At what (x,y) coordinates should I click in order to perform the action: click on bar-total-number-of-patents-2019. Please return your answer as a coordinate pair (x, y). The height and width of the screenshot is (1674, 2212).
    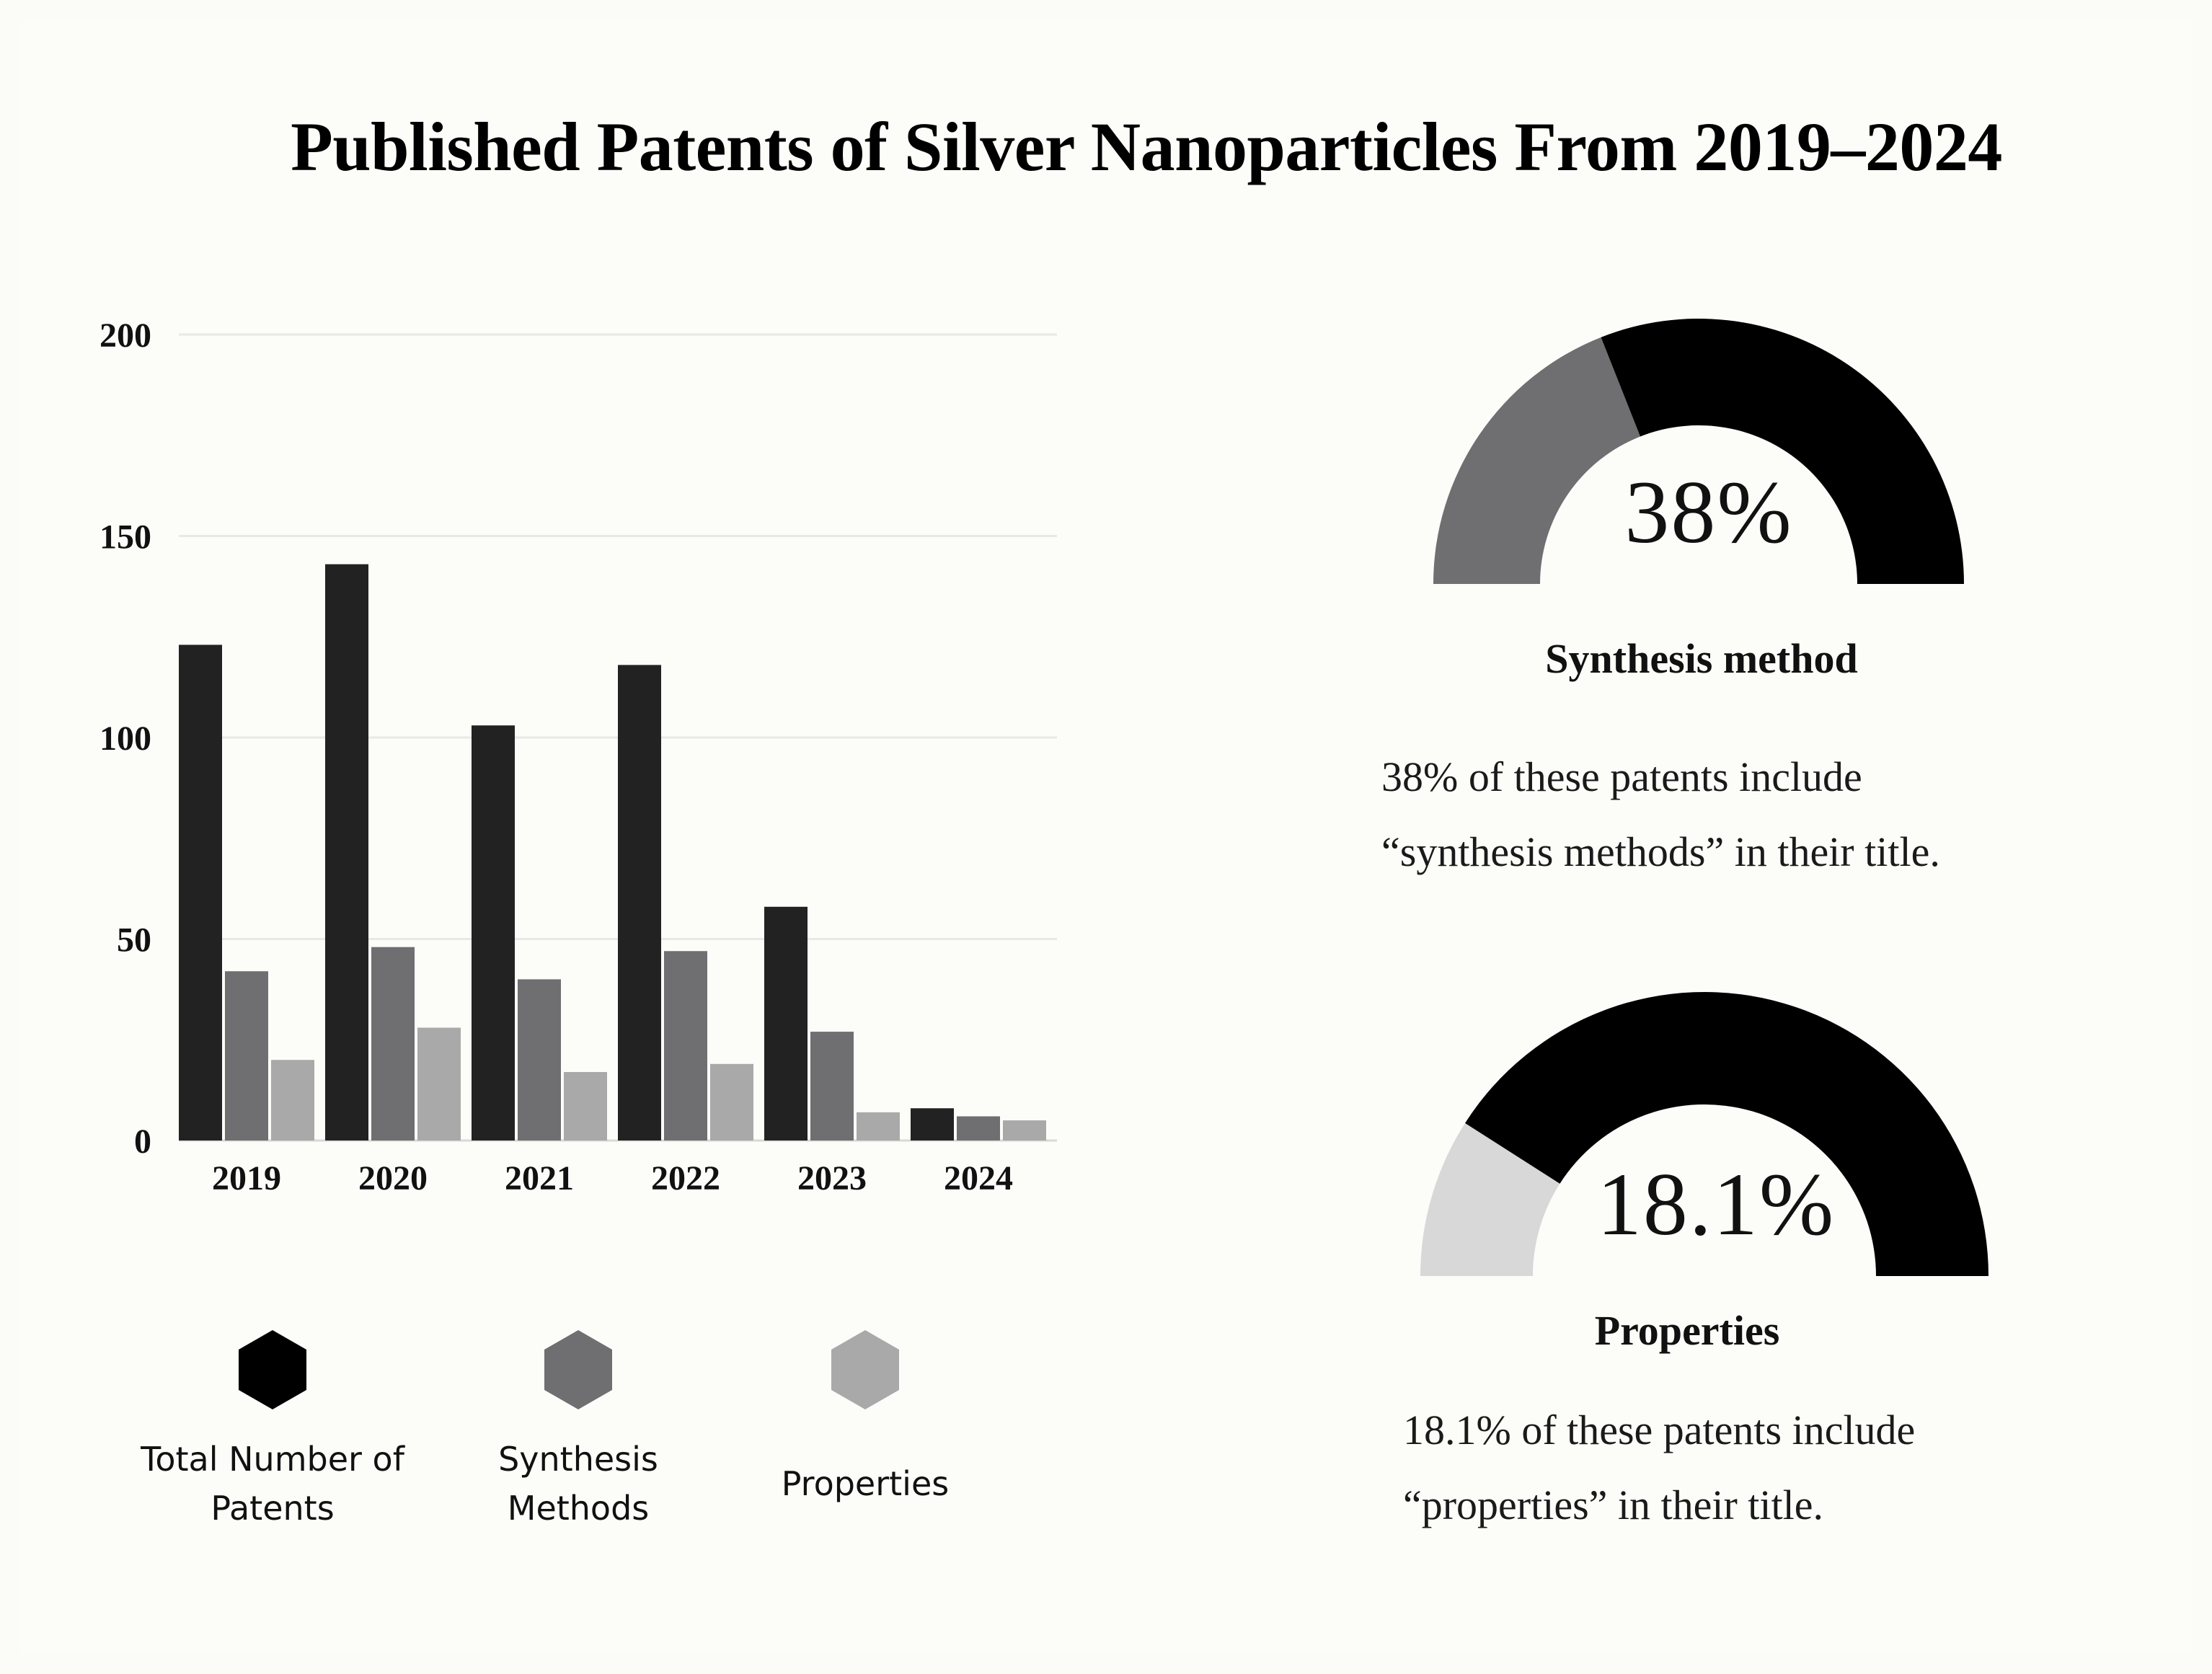
    Looking at the image, I should click on (200, 893).